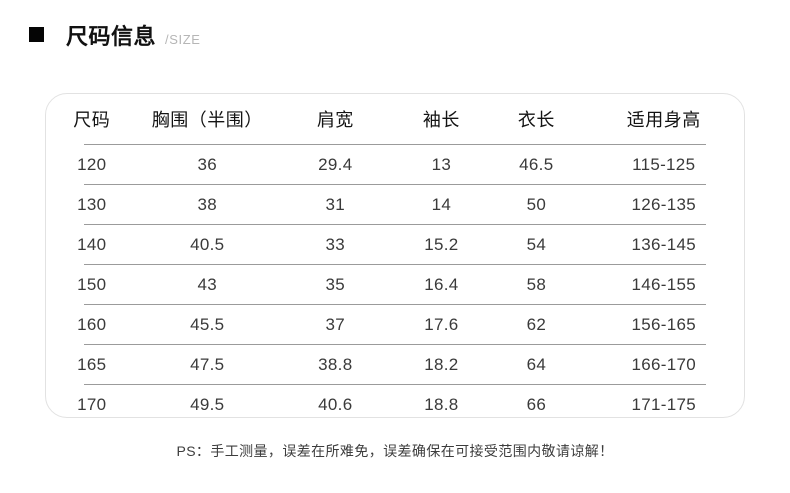 The image size is (790, 493). What do you see at coordinates (207, 204) in the screenshot?
I see `cell-bust: 38` at bounding box center [207, 204].